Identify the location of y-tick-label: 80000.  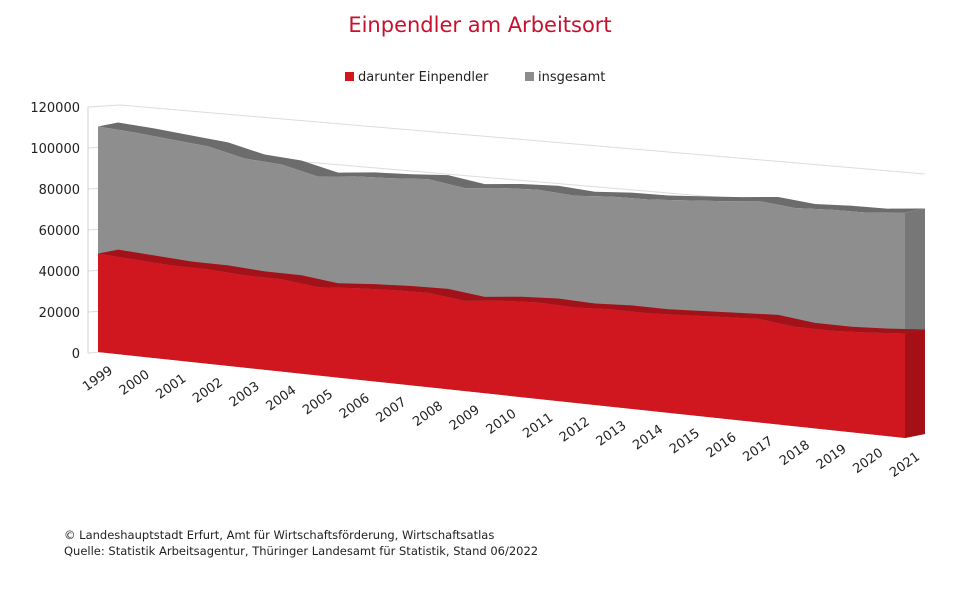
(59, 190).